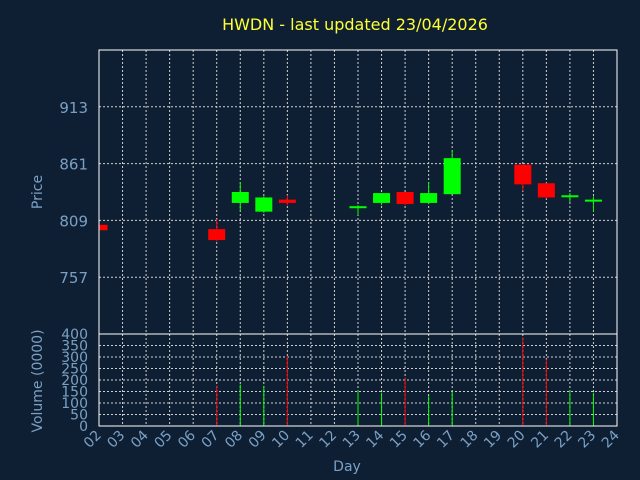  I want to click on x-tick-label: 20, so click(517, 440).